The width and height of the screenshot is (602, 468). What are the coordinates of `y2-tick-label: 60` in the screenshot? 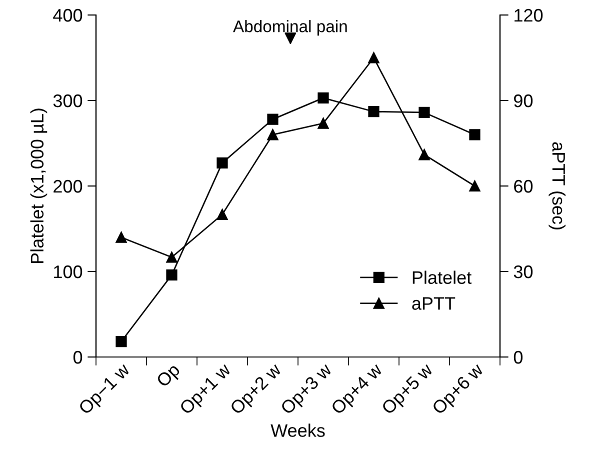 It's located at (523, 186).